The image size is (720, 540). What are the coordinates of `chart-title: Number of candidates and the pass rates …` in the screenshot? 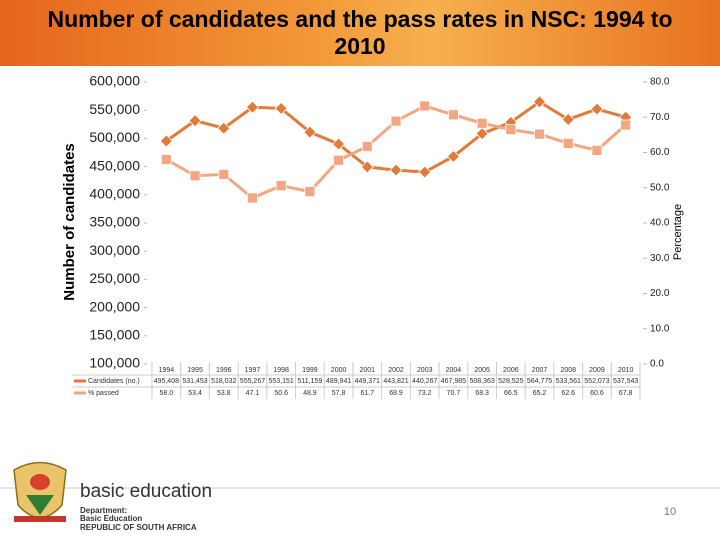 It's located at (360, 32).